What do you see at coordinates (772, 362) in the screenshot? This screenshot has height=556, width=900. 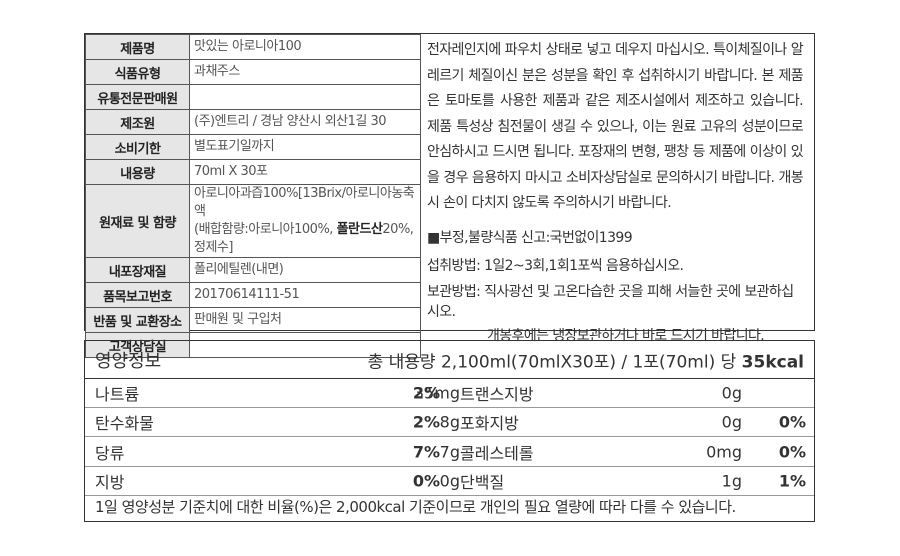 I see `calories: 35kcal` at bounding box center [772, 362].